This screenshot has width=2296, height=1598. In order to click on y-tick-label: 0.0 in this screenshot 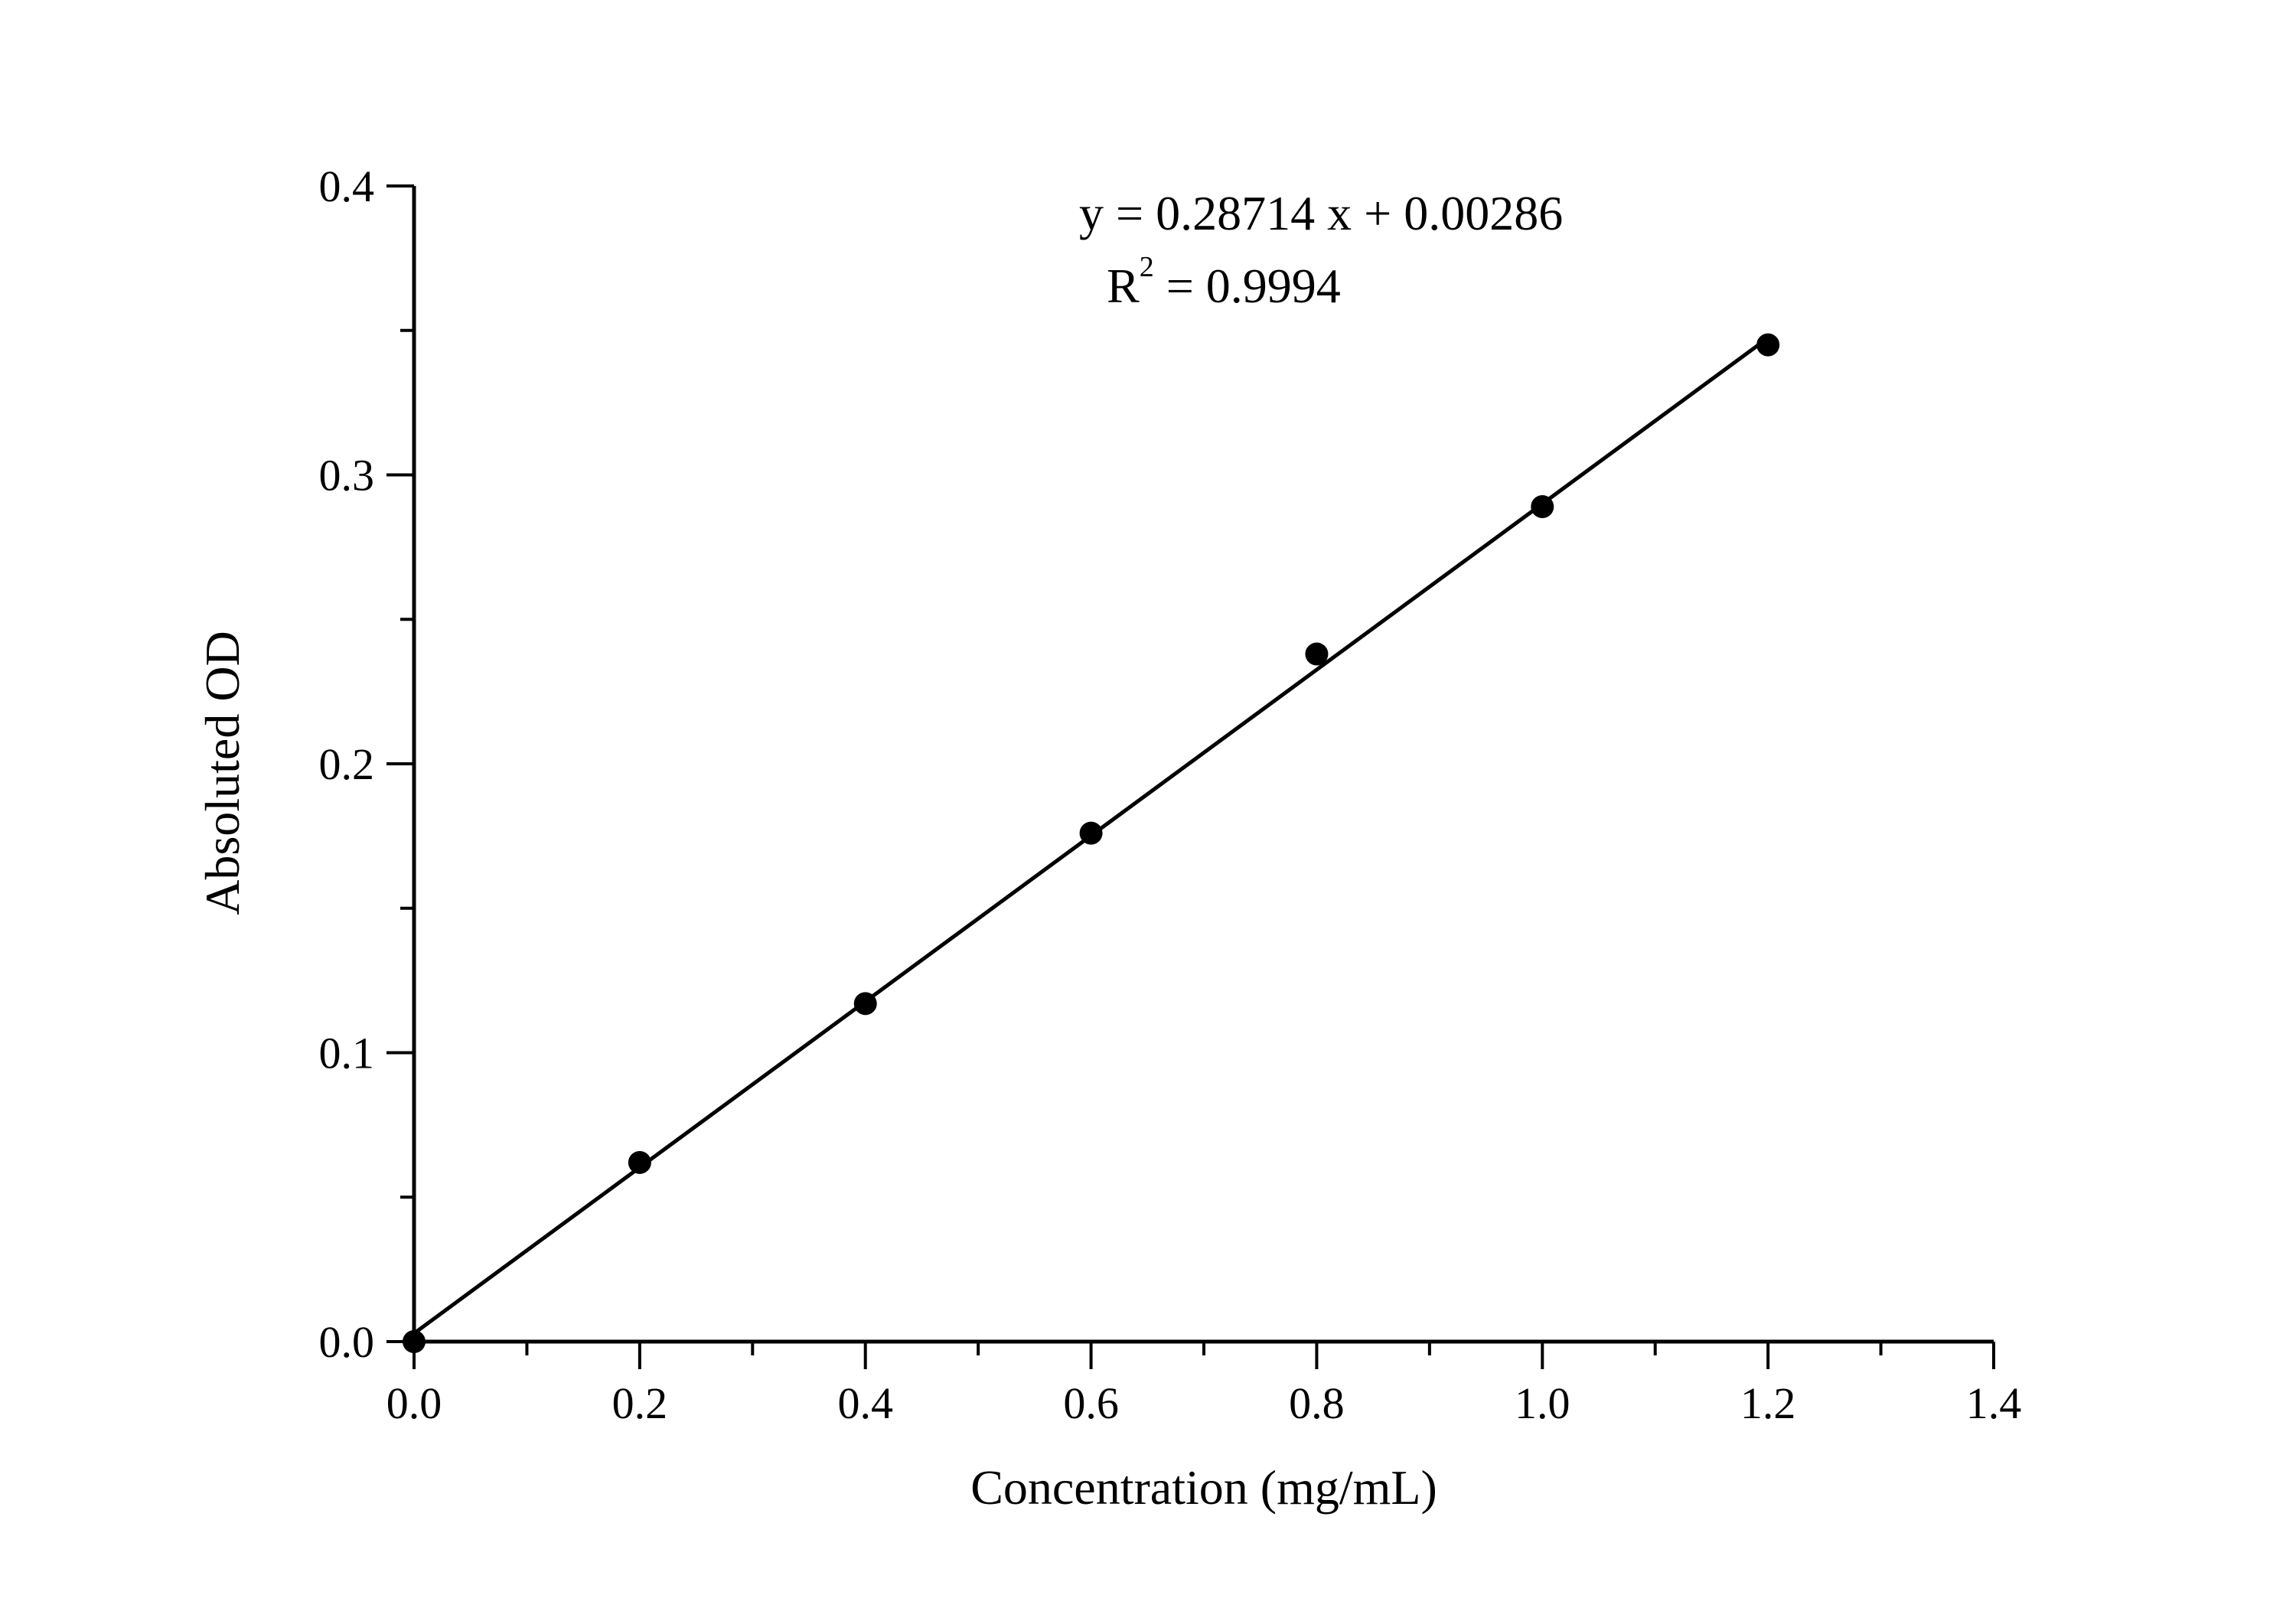, I will do `click(347, 1342)`.